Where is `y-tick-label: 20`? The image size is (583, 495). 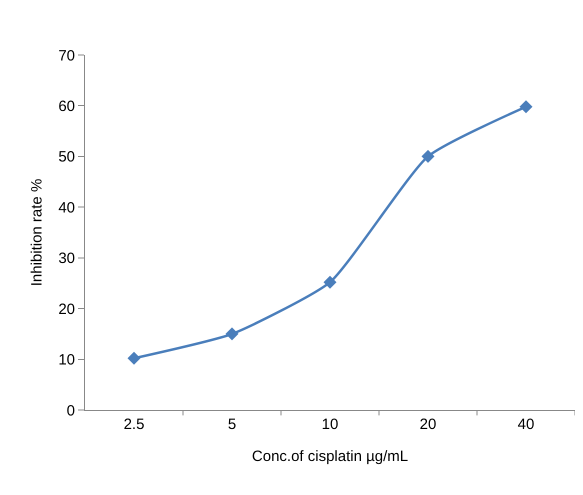
y-tick-label: 20 is located at coordinates (66, 309).